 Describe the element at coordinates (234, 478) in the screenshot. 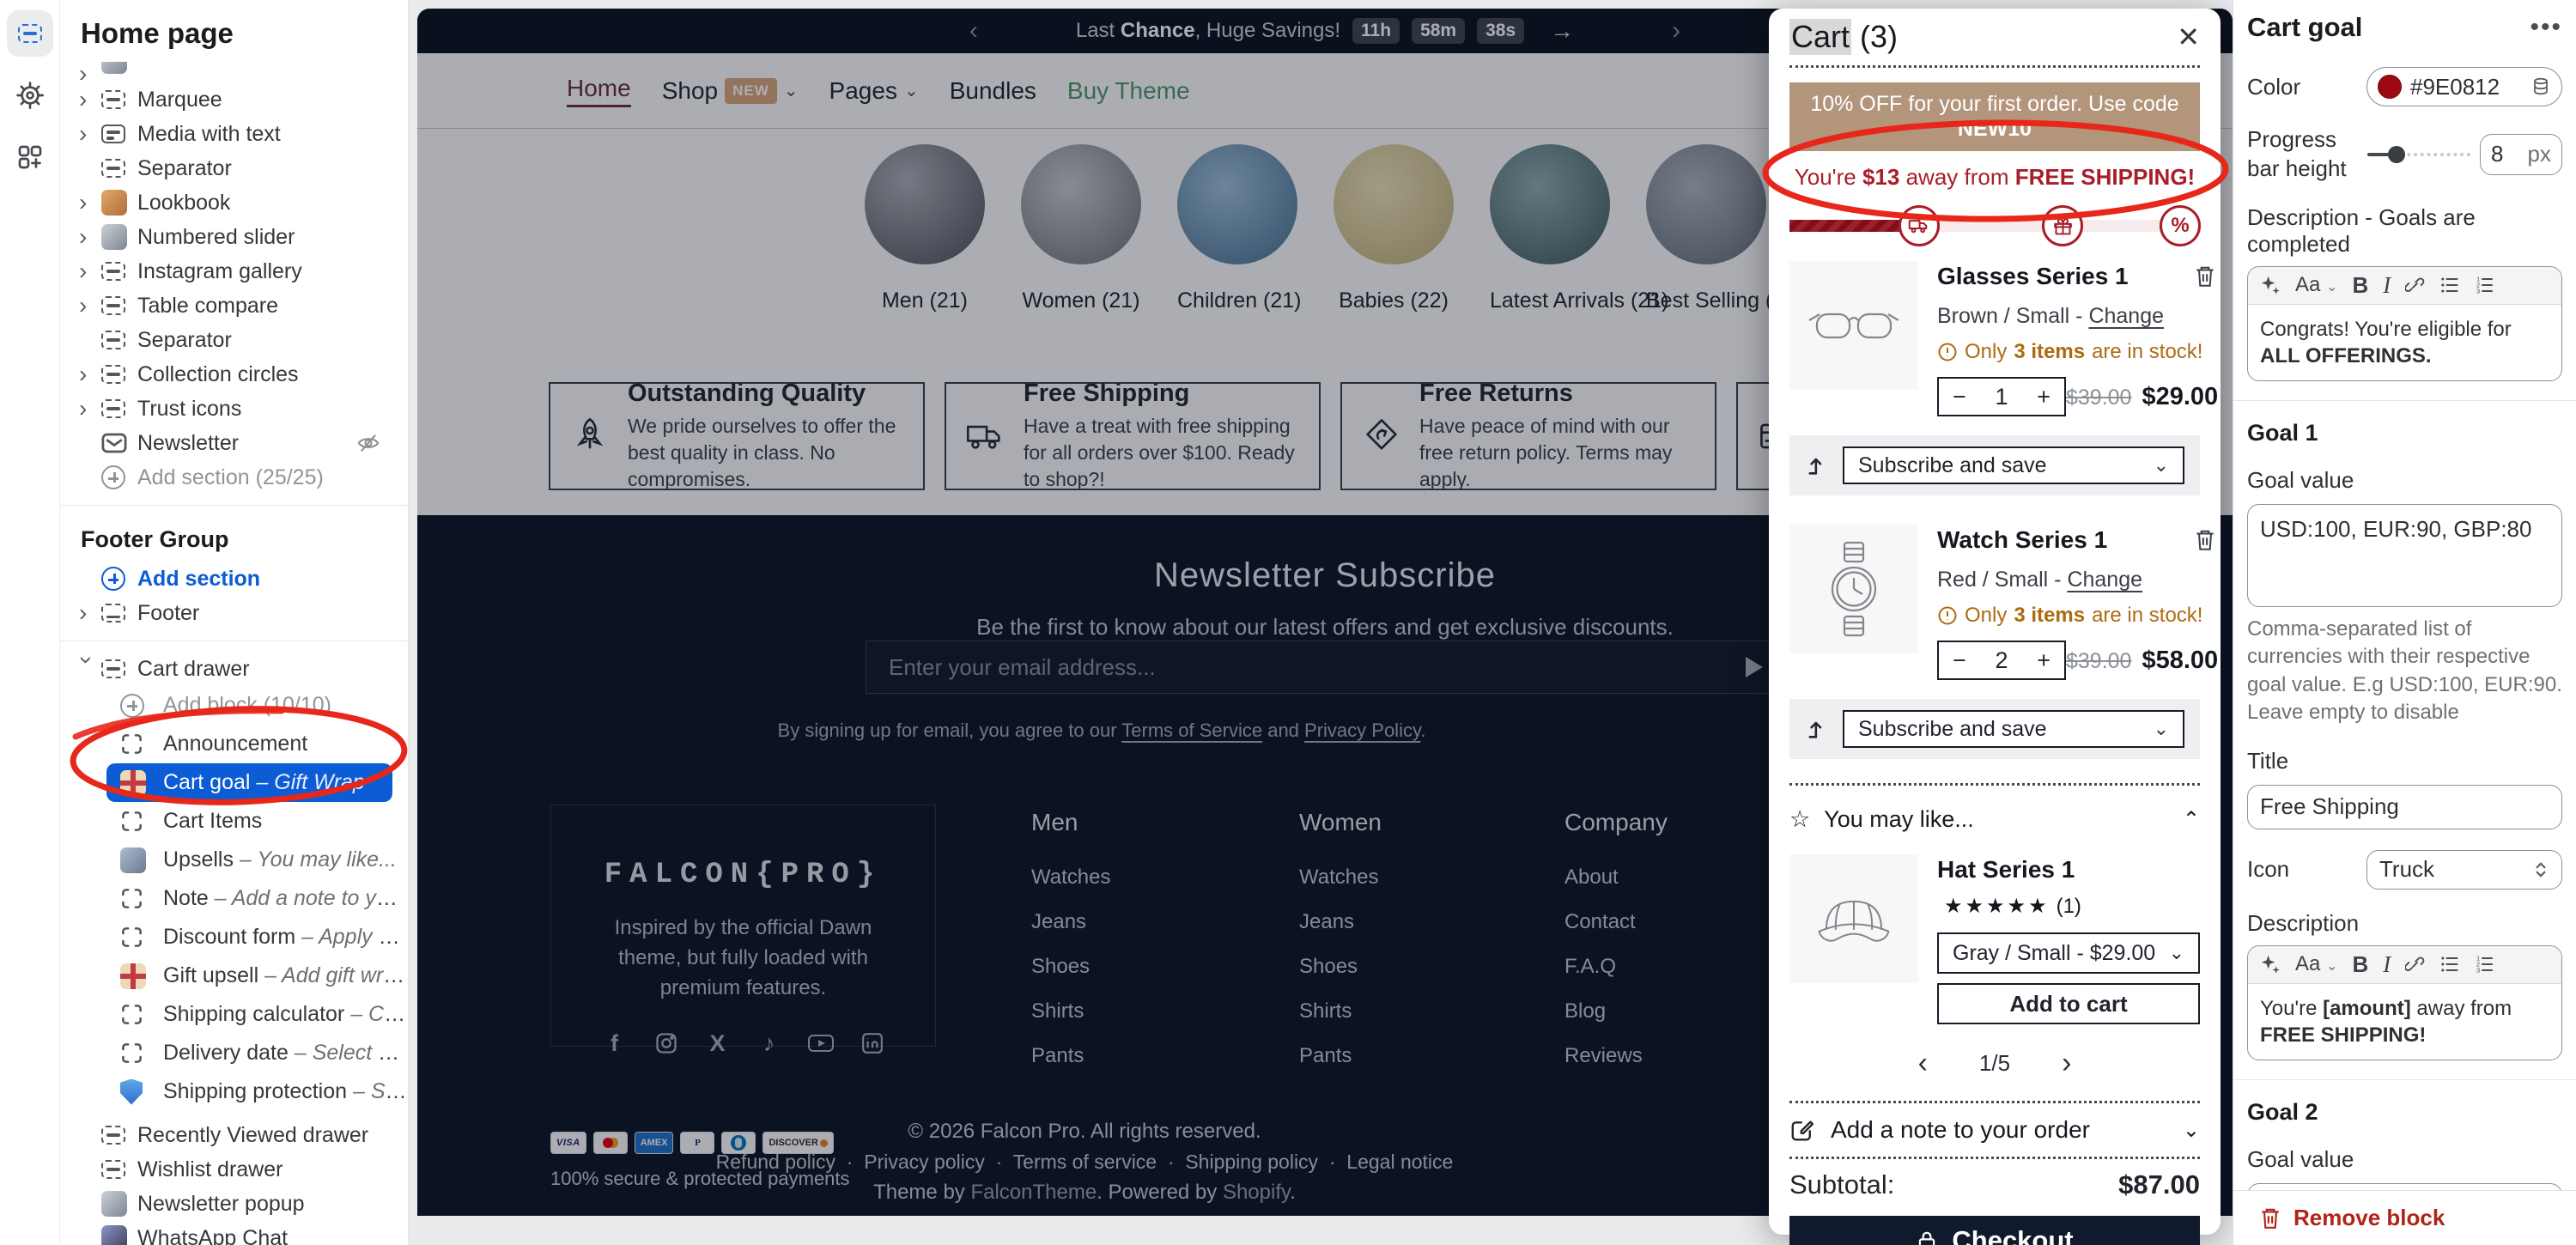

I see `add-section-limit: Add section (25/25)` at that location.